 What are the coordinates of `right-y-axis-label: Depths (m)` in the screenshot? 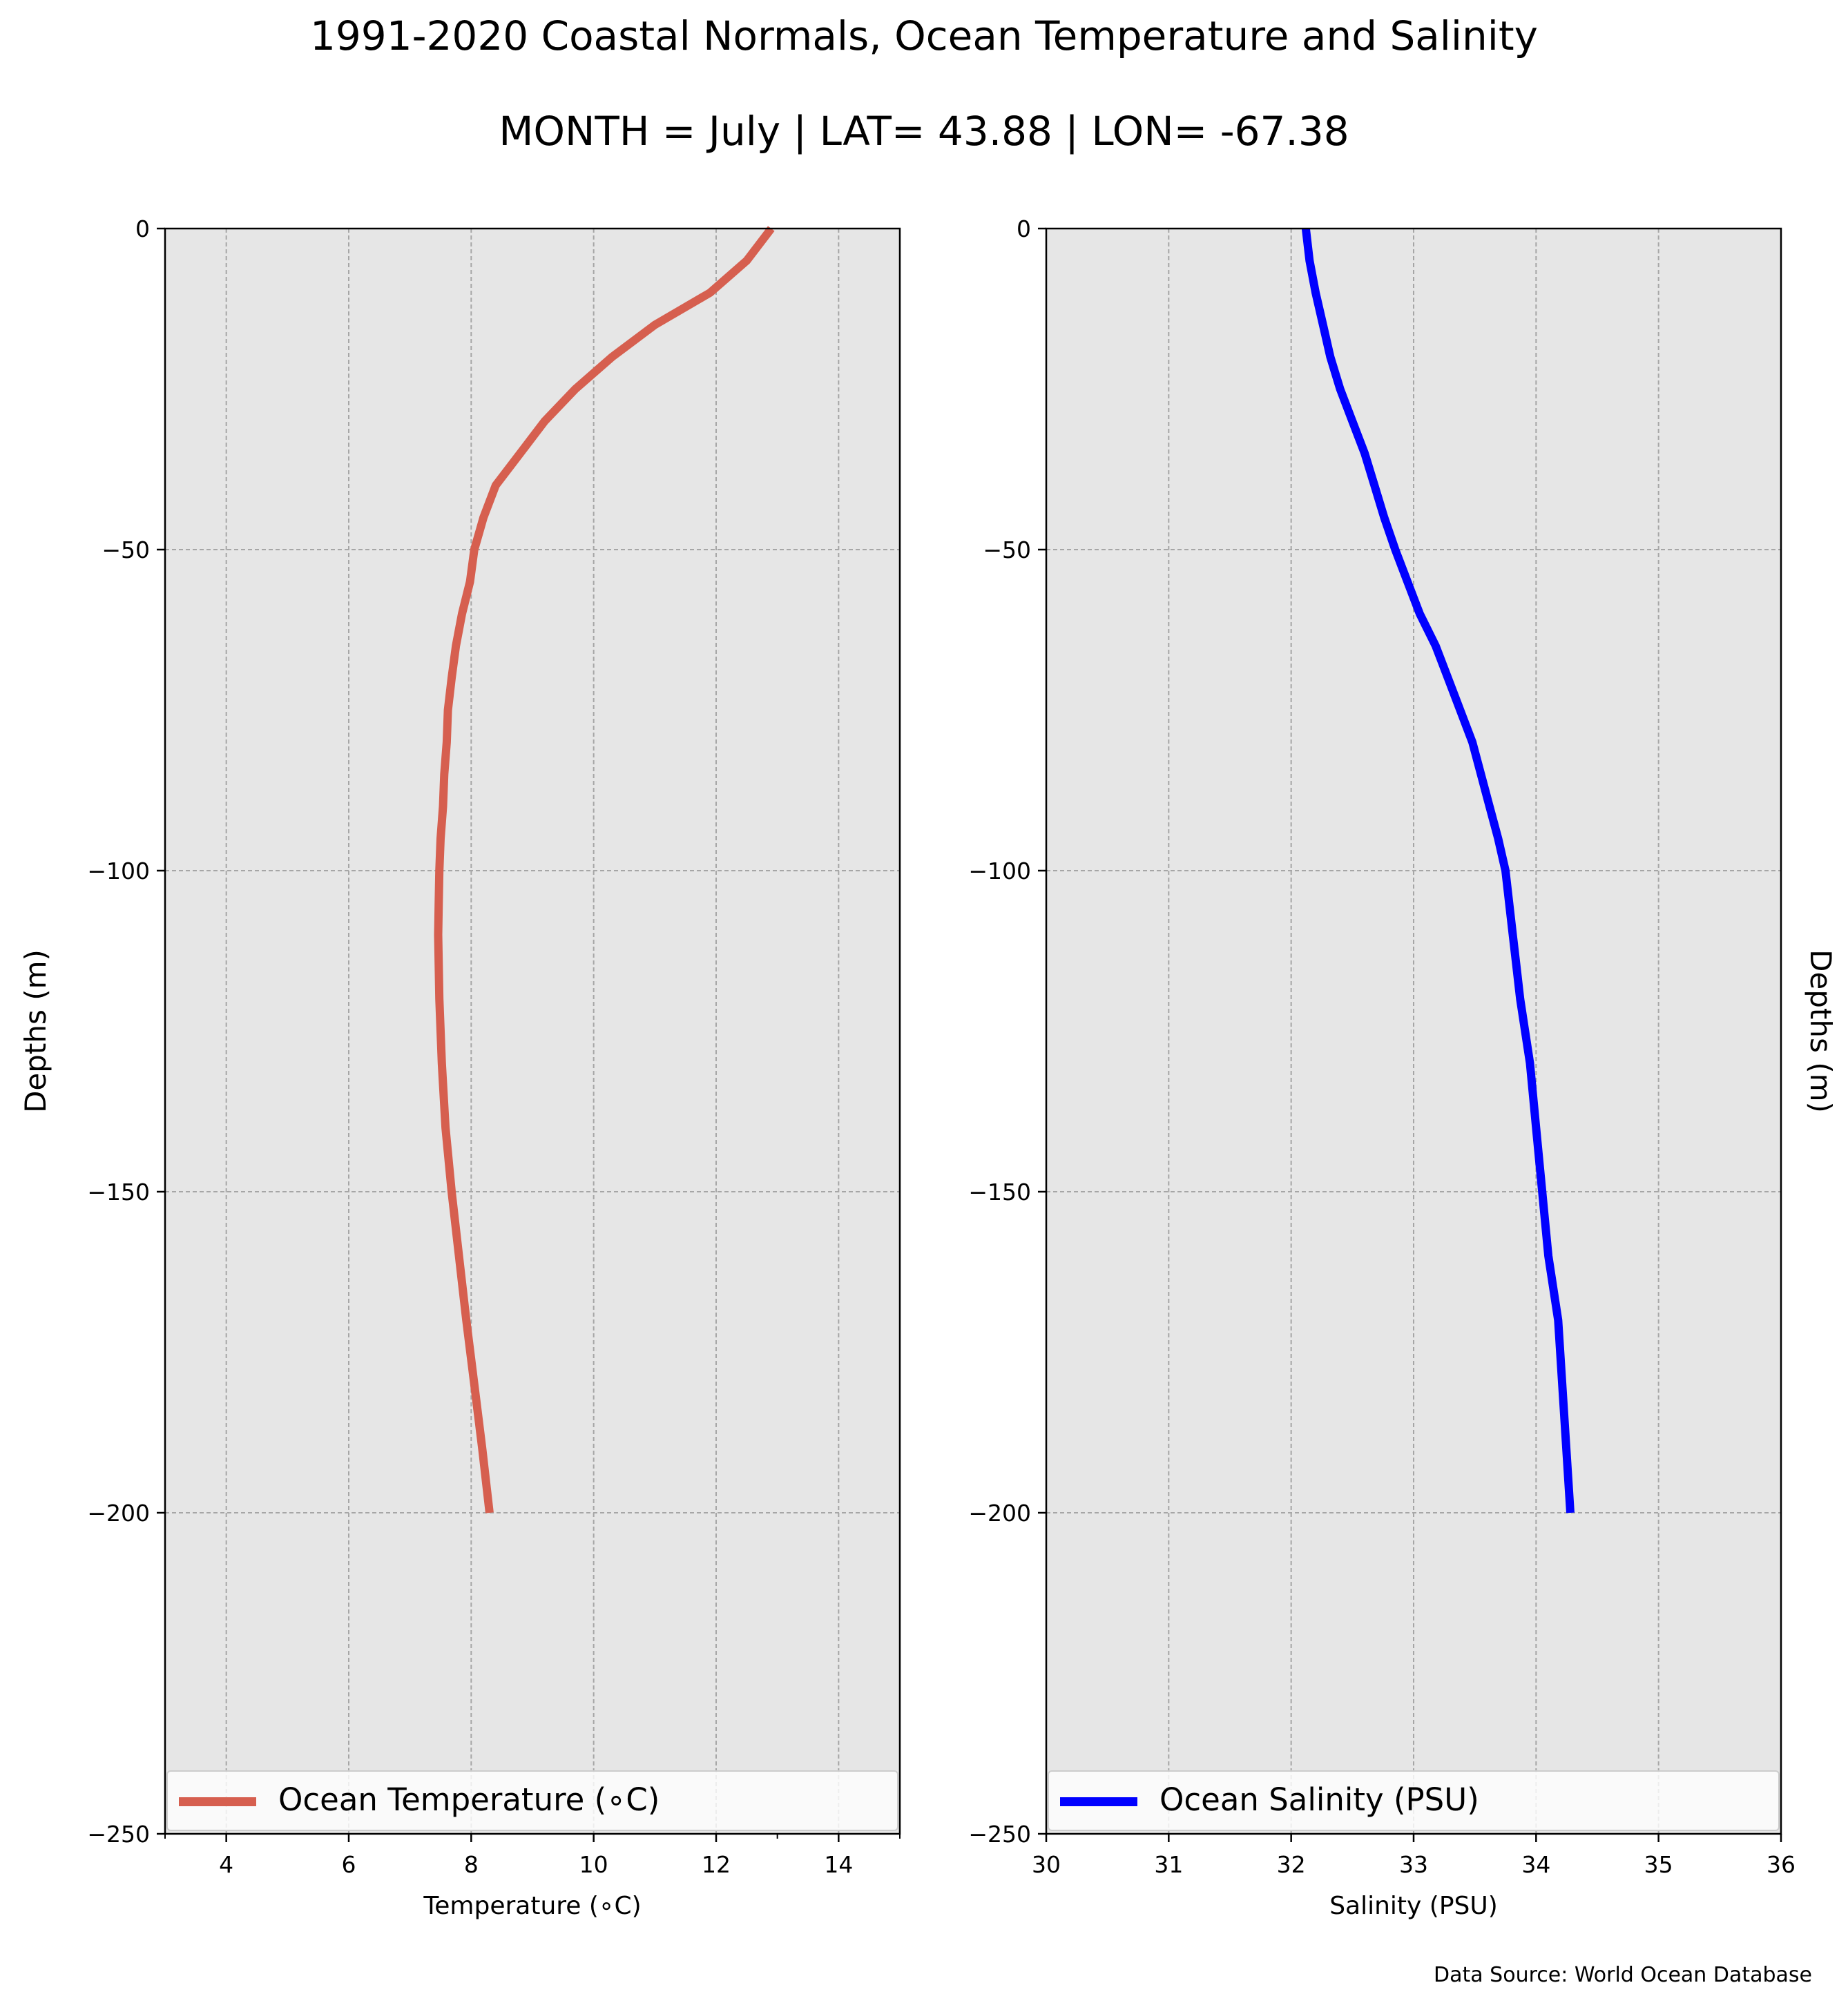 It's located at (1821, 1031).